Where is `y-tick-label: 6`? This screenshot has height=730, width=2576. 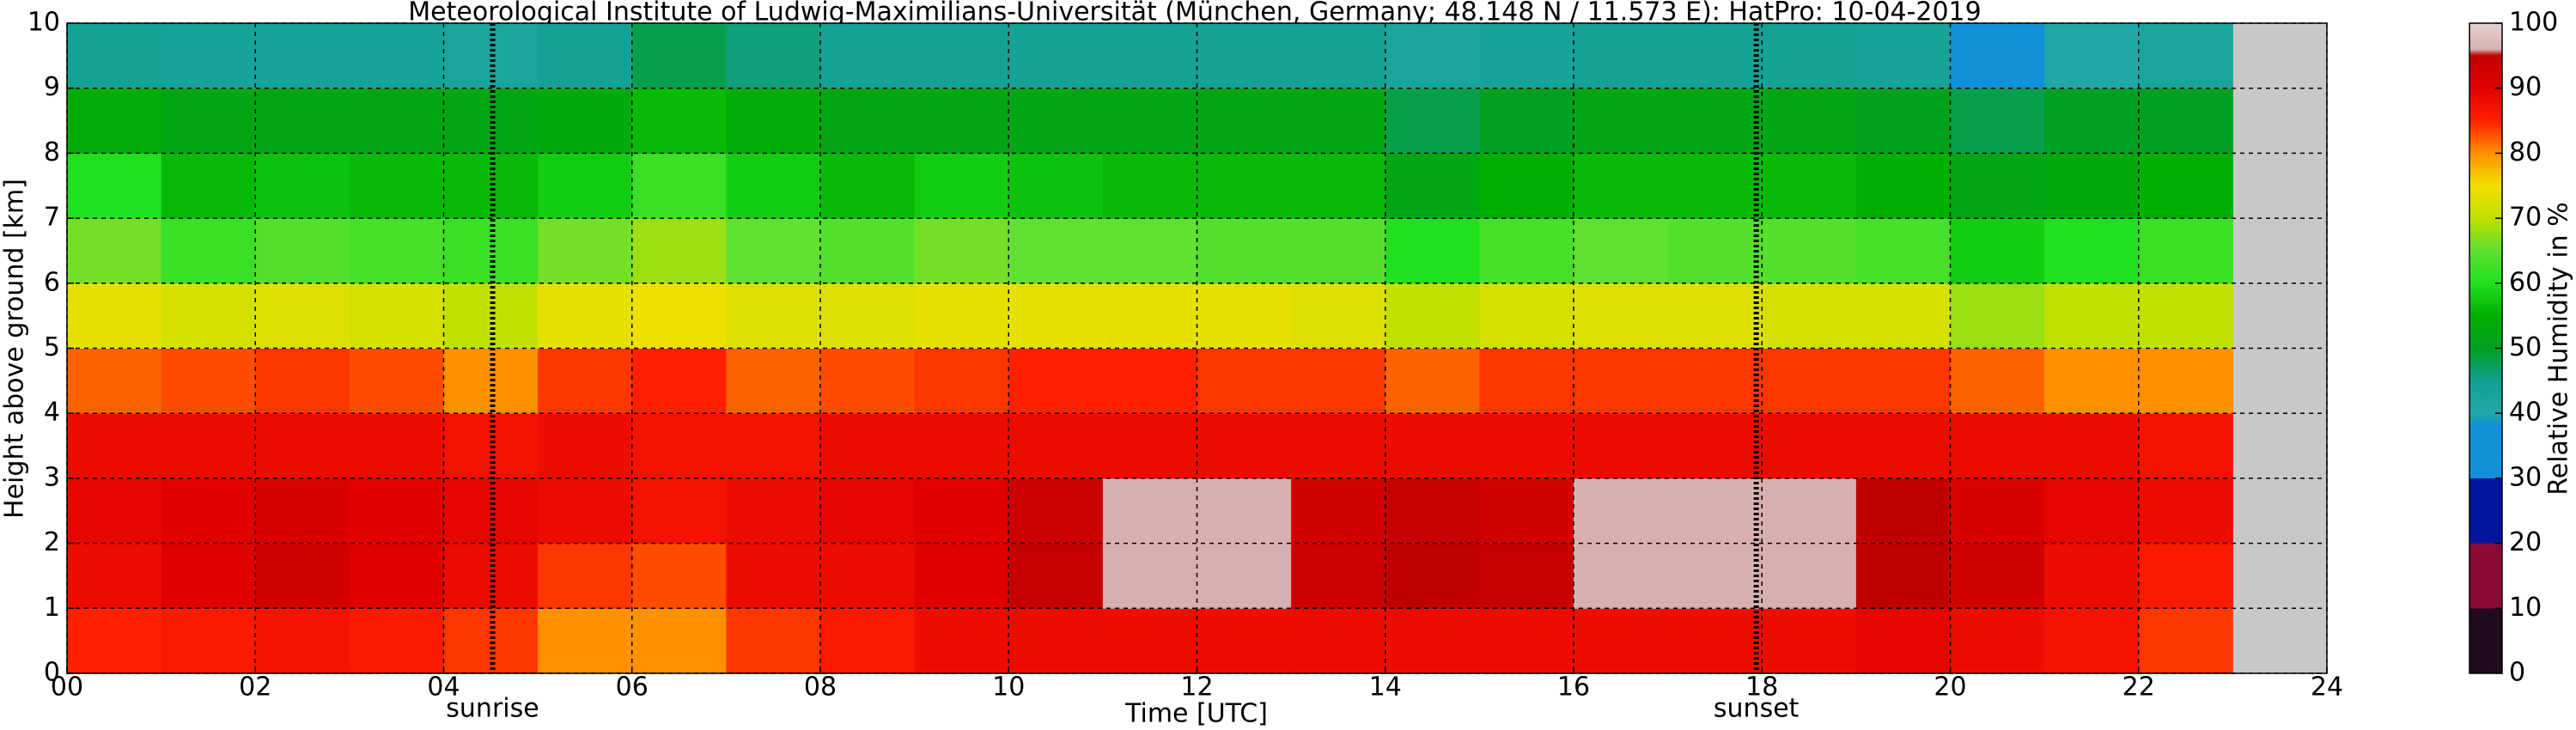 y-tick-label: 6 is located at coordinates (52, 282).